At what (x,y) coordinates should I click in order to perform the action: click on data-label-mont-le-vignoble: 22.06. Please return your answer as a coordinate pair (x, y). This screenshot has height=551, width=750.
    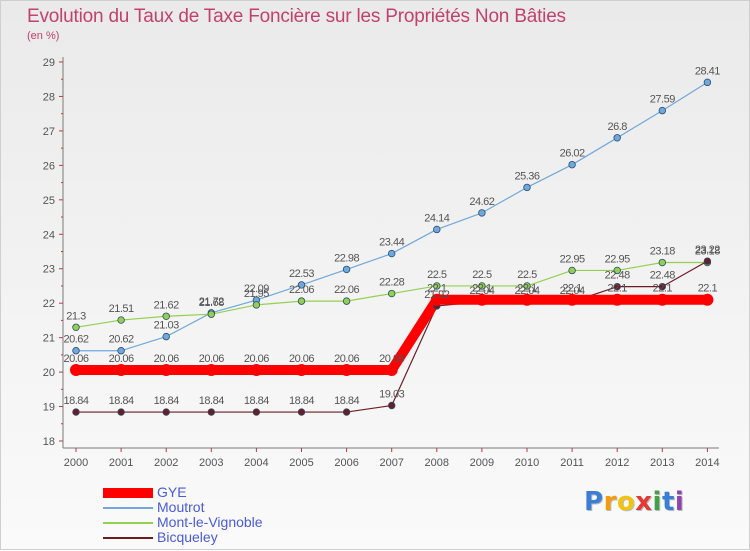
    Looking at the image, I should click on (301, 290).